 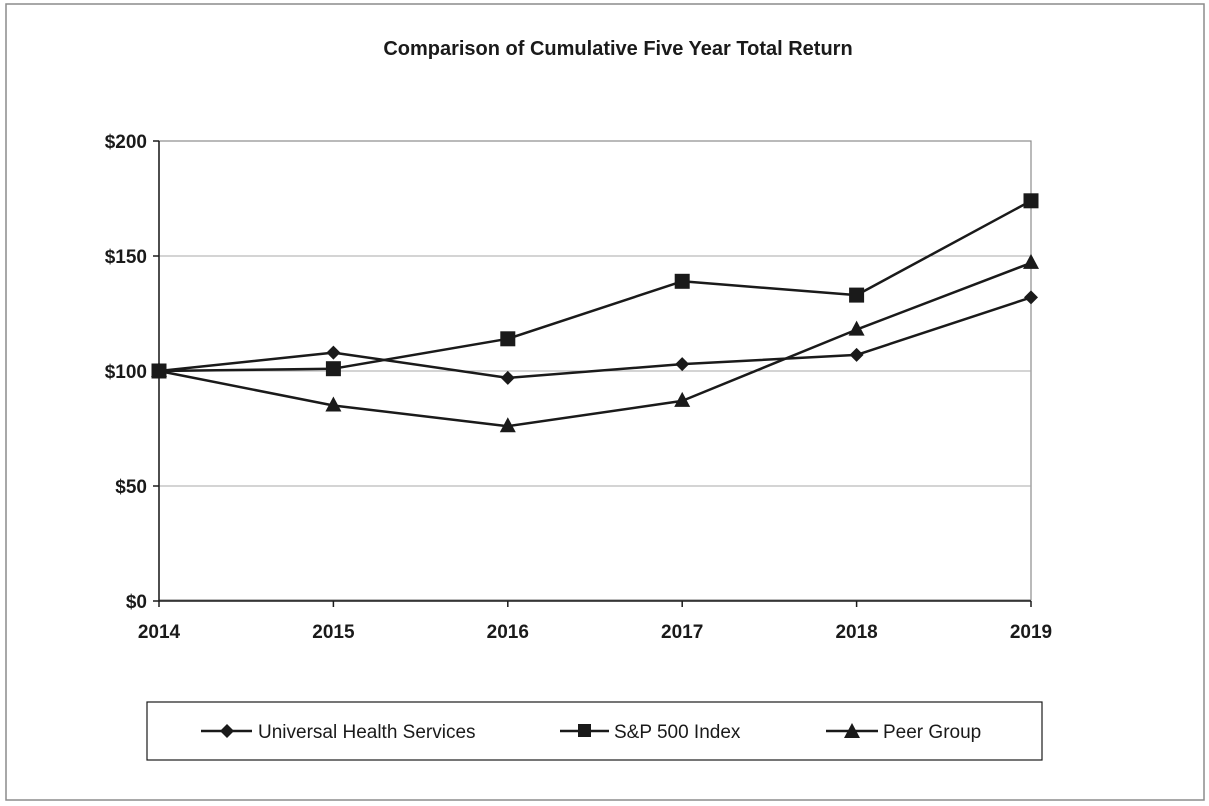 What do you see at coordinates (131, 487) in the screenshot?
I see `y-tick-label-50: $50` at bounding box center [131, 487].